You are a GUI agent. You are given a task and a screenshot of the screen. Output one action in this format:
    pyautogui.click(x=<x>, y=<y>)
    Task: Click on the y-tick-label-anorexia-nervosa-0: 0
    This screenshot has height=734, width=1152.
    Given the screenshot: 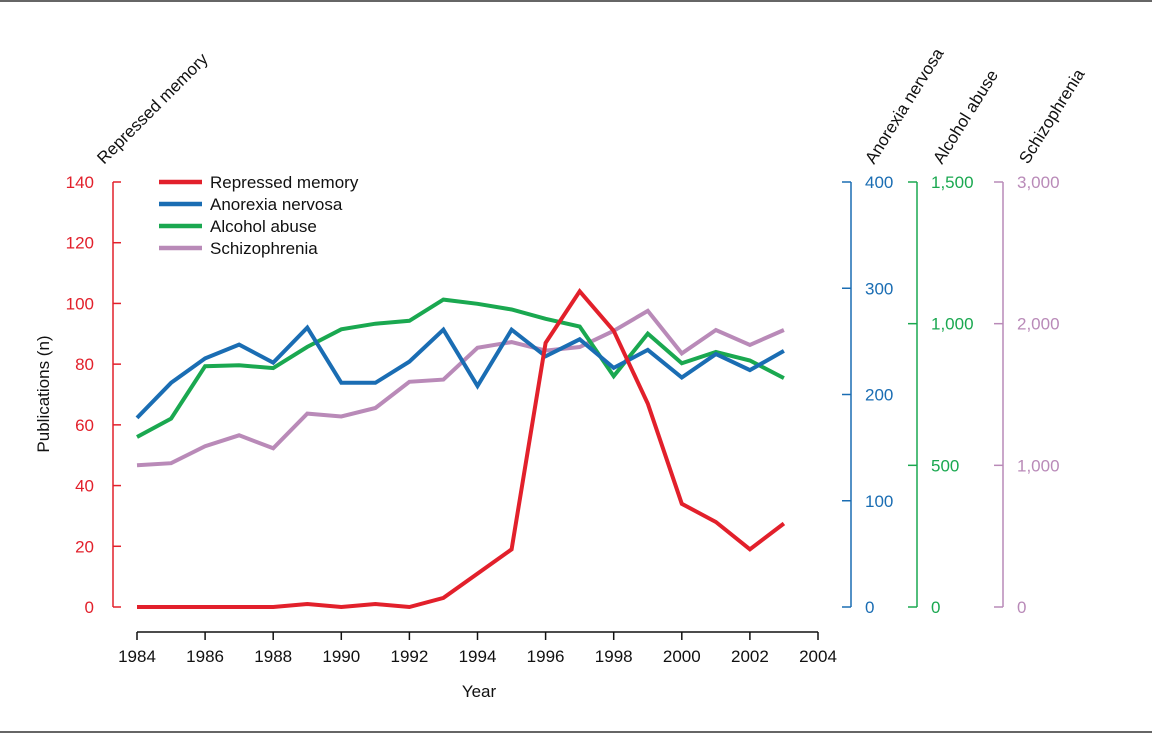 What is the action you would take?
    pyautogui.click(x=869, y=607)
    